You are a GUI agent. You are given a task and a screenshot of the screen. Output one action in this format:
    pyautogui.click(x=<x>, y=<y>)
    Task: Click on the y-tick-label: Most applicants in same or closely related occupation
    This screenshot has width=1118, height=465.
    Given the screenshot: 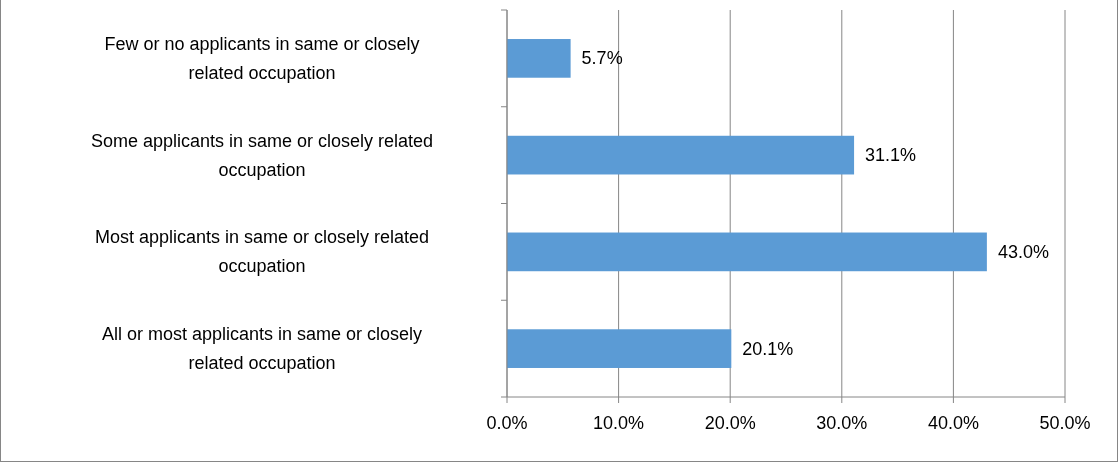 What is the action you would take?
    pyautogui.click(x=262, y=252)
    